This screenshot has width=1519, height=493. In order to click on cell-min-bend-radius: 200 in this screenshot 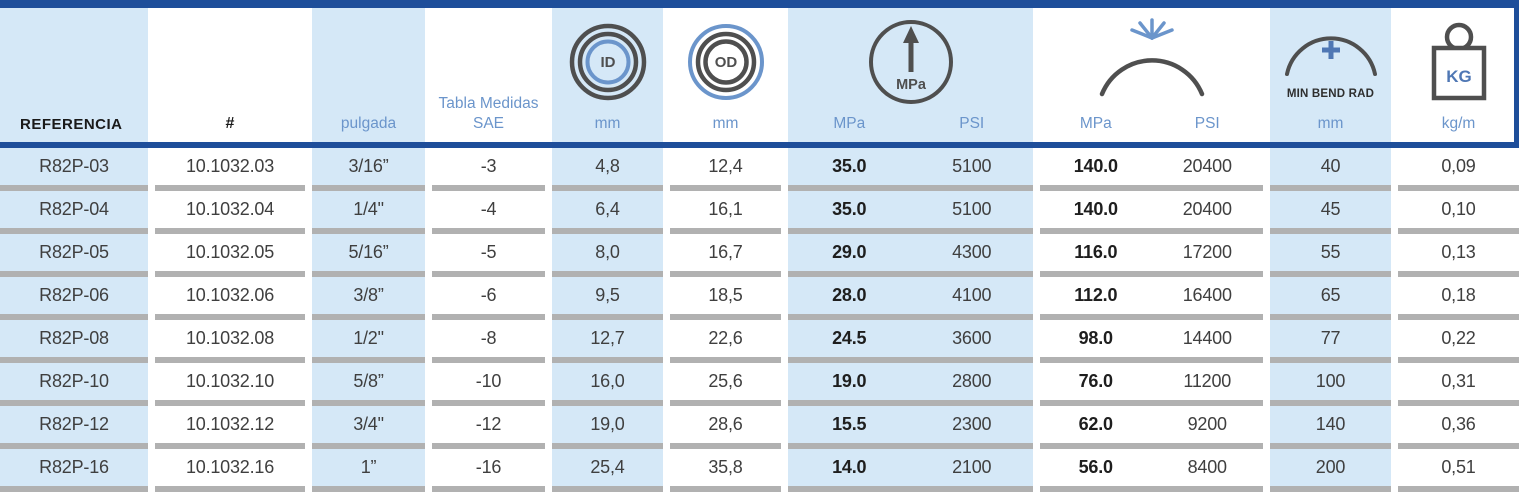, I will do `click(1330, 467)`.